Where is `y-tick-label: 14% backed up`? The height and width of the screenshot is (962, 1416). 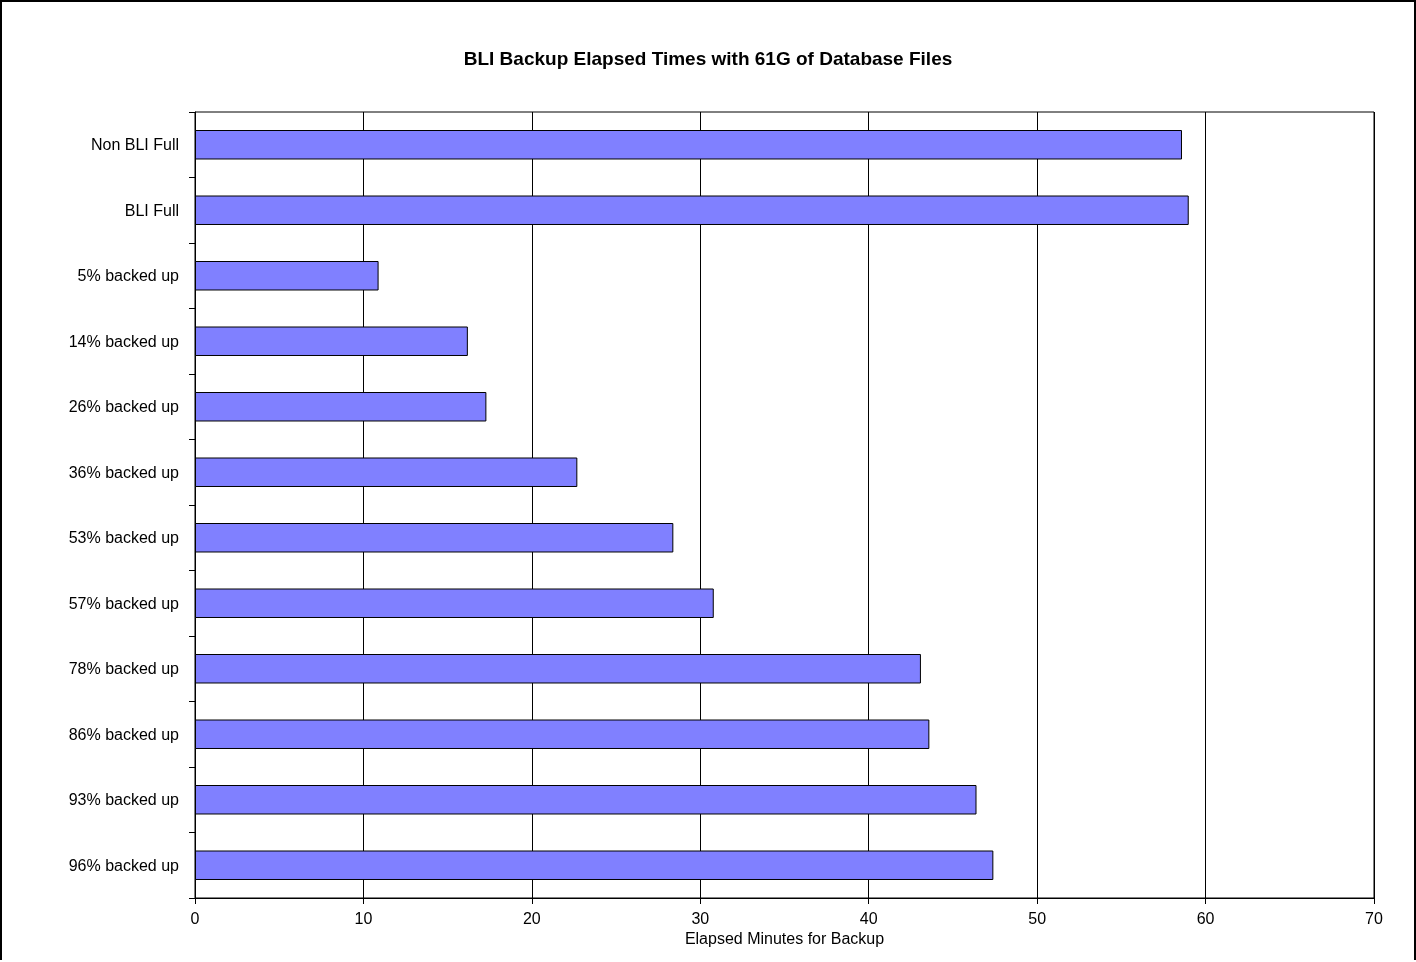 y-tick-label: 14% backed up is located at coordinates (124, 341).